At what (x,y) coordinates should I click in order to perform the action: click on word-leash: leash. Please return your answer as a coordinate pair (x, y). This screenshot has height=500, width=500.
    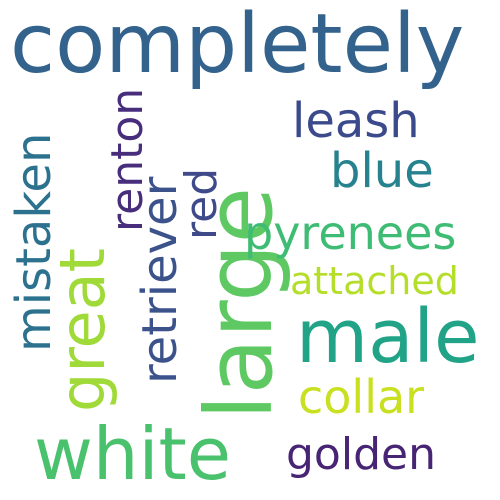
    Looking at the image, I should click on (356, 121).